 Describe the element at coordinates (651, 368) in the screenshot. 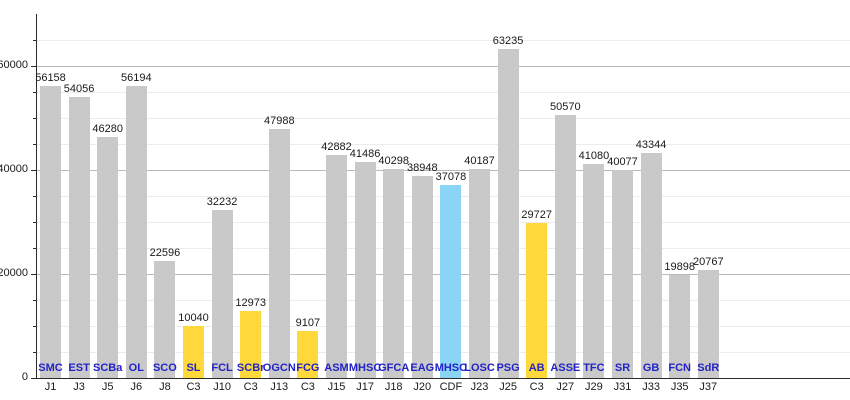

I see `x-axis-club-label: GB` at that location.